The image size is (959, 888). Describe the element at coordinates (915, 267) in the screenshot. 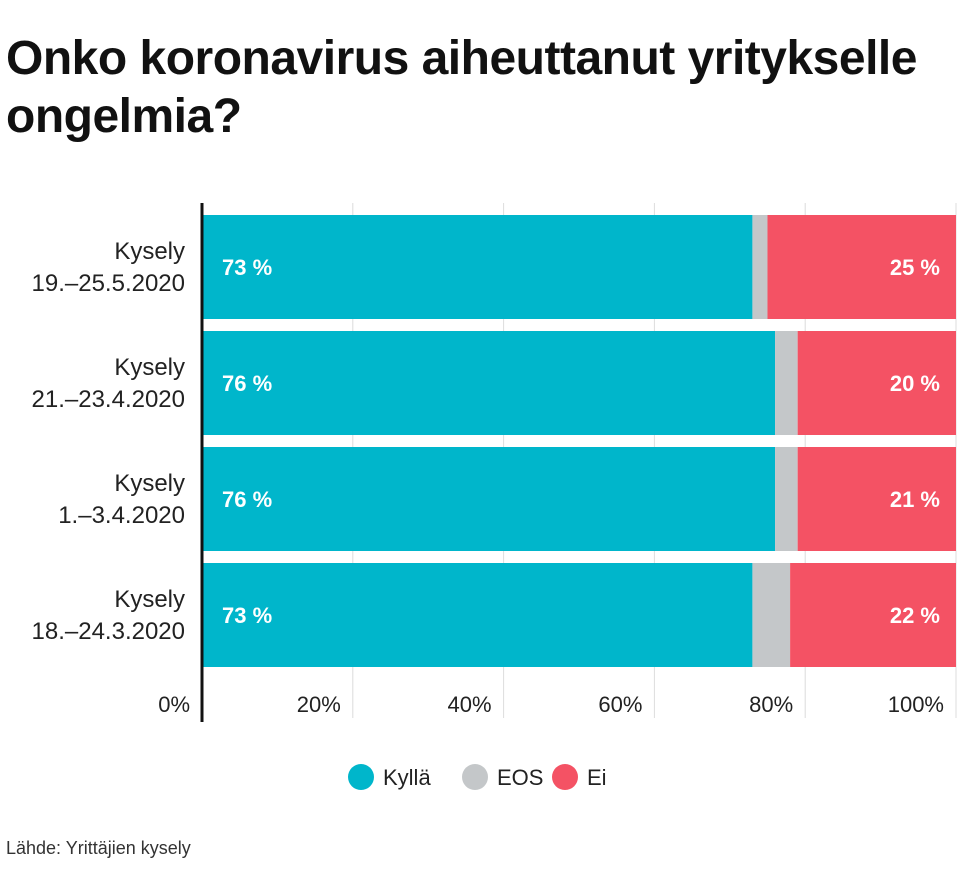

I see `data-label-ei: 25 %` at that location.